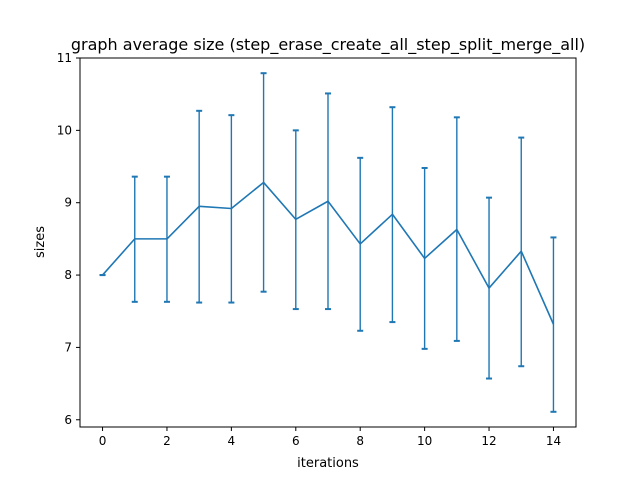  What do you see at coordinates (68, 275) in the screenshot?
I see `y-tick-label: 8` at bounding box center [68, 275].